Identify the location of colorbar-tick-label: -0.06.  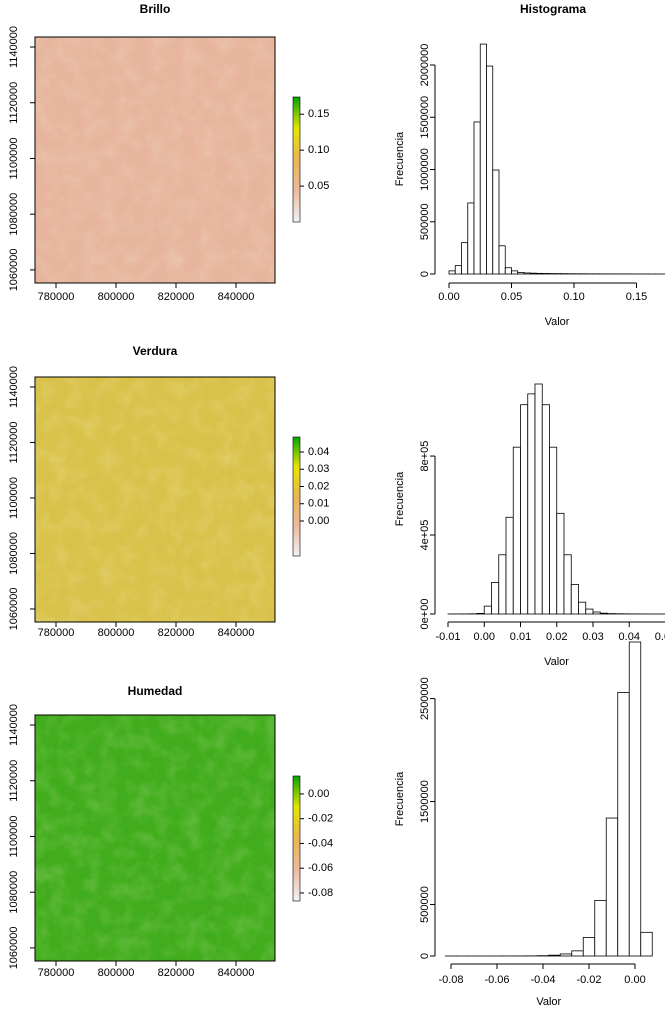
(320, 868).